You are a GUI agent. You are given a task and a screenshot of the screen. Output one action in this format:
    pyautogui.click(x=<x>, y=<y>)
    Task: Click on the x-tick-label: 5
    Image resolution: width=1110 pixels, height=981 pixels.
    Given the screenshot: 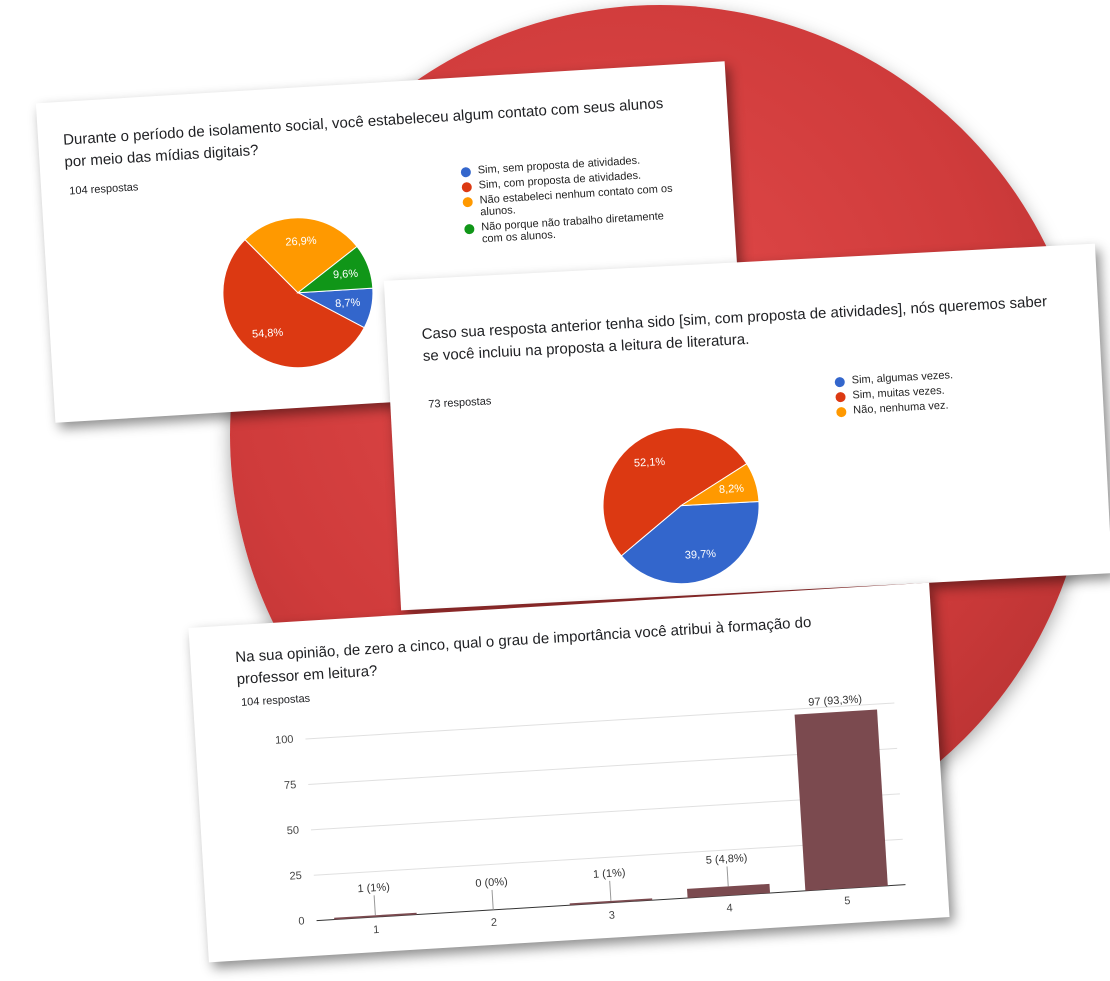 What is the action you would take?
    pyautogui.click(x=847, y=901)
    